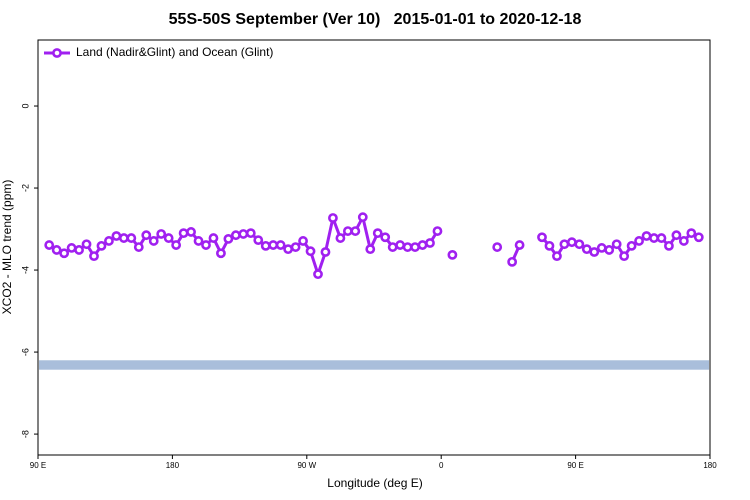  What do you see at coordinates (7, 247) in the screenshot?
I see `y-axis-label: XCO2 - MLO trend (ppm)` at bounding box center [7, 247].